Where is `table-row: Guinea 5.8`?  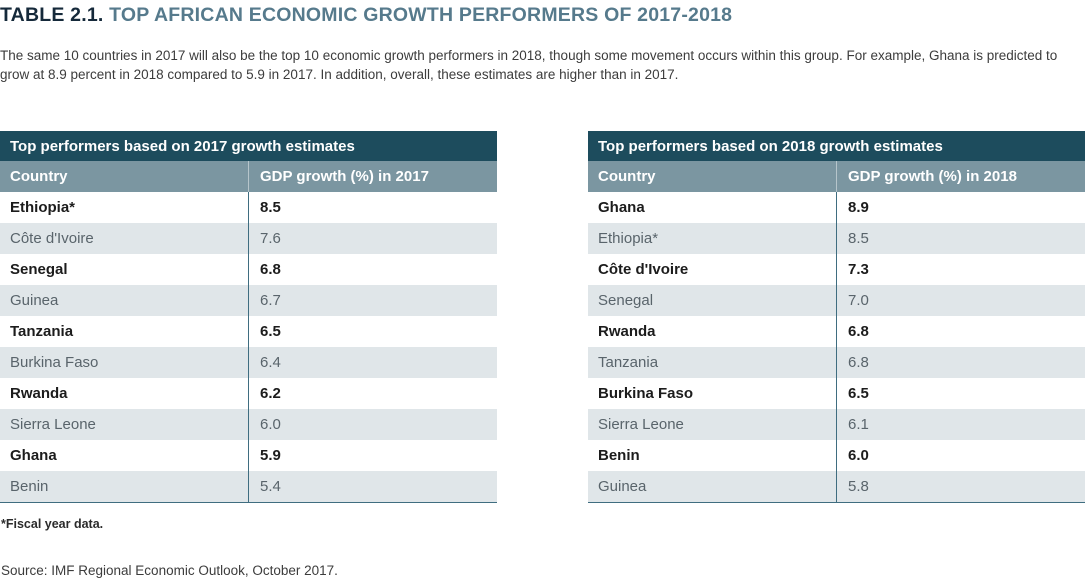 table-row: Guinea 5.8 is located at coordinates (836, 486).